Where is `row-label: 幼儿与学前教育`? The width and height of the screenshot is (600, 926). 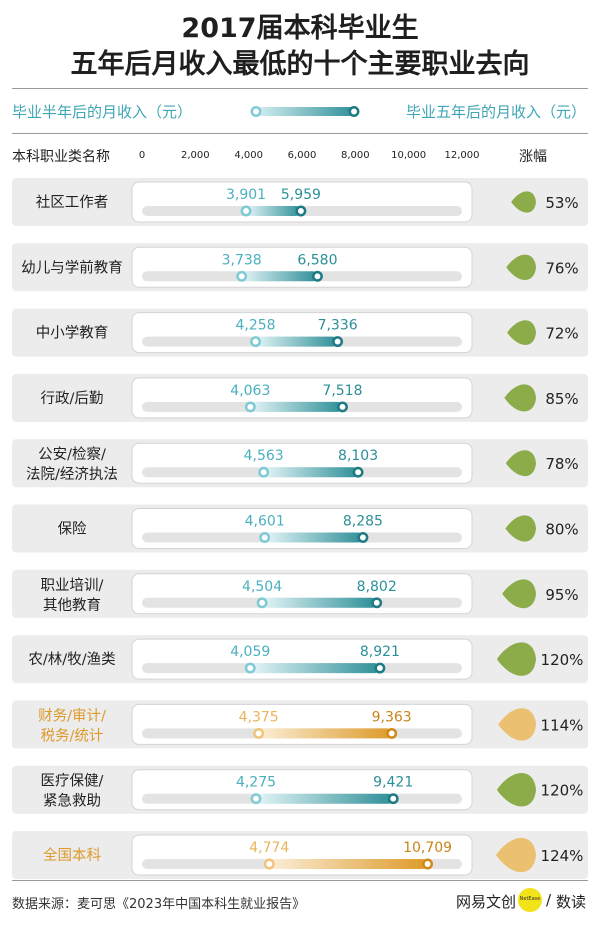 row-label: 幼儿与学前教育 is located at coordinates (72, 267).